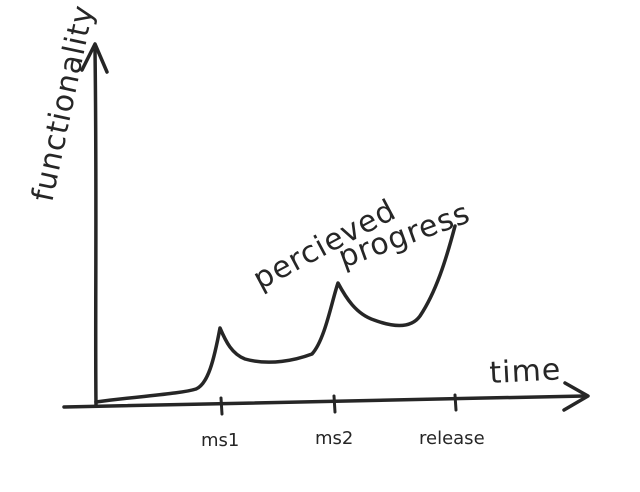 The width and height of the screenshot is (640, 492). What do you see at coordinates (526, 371) in the screenshot?
I see `x-axis-label: time` at bounding box center [526, 371].